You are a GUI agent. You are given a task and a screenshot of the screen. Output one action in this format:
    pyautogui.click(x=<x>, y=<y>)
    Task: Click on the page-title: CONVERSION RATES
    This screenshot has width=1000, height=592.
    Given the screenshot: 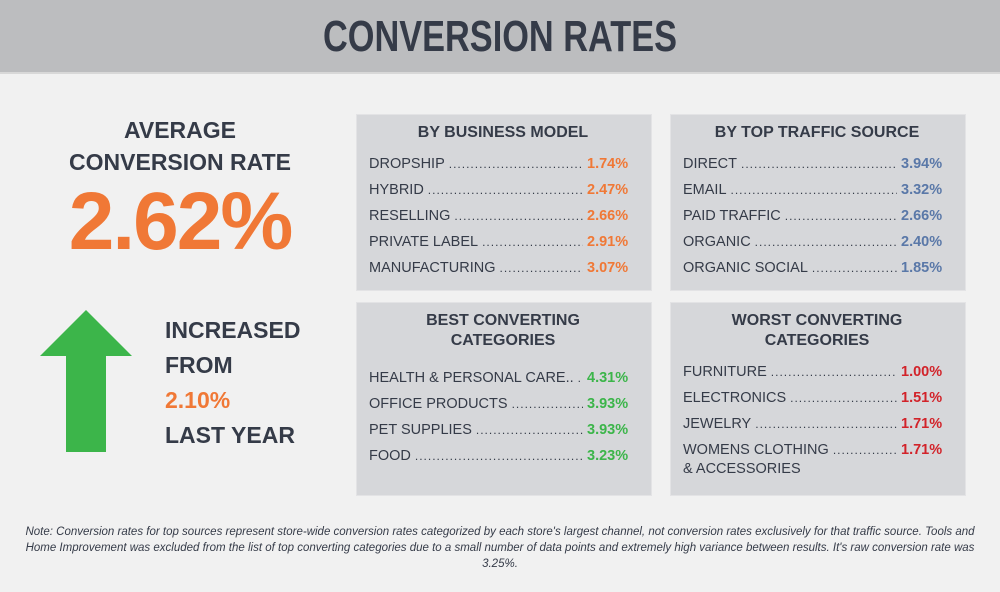 What is the action you would take?
    pyautogui.click(x=500, y=36)
    